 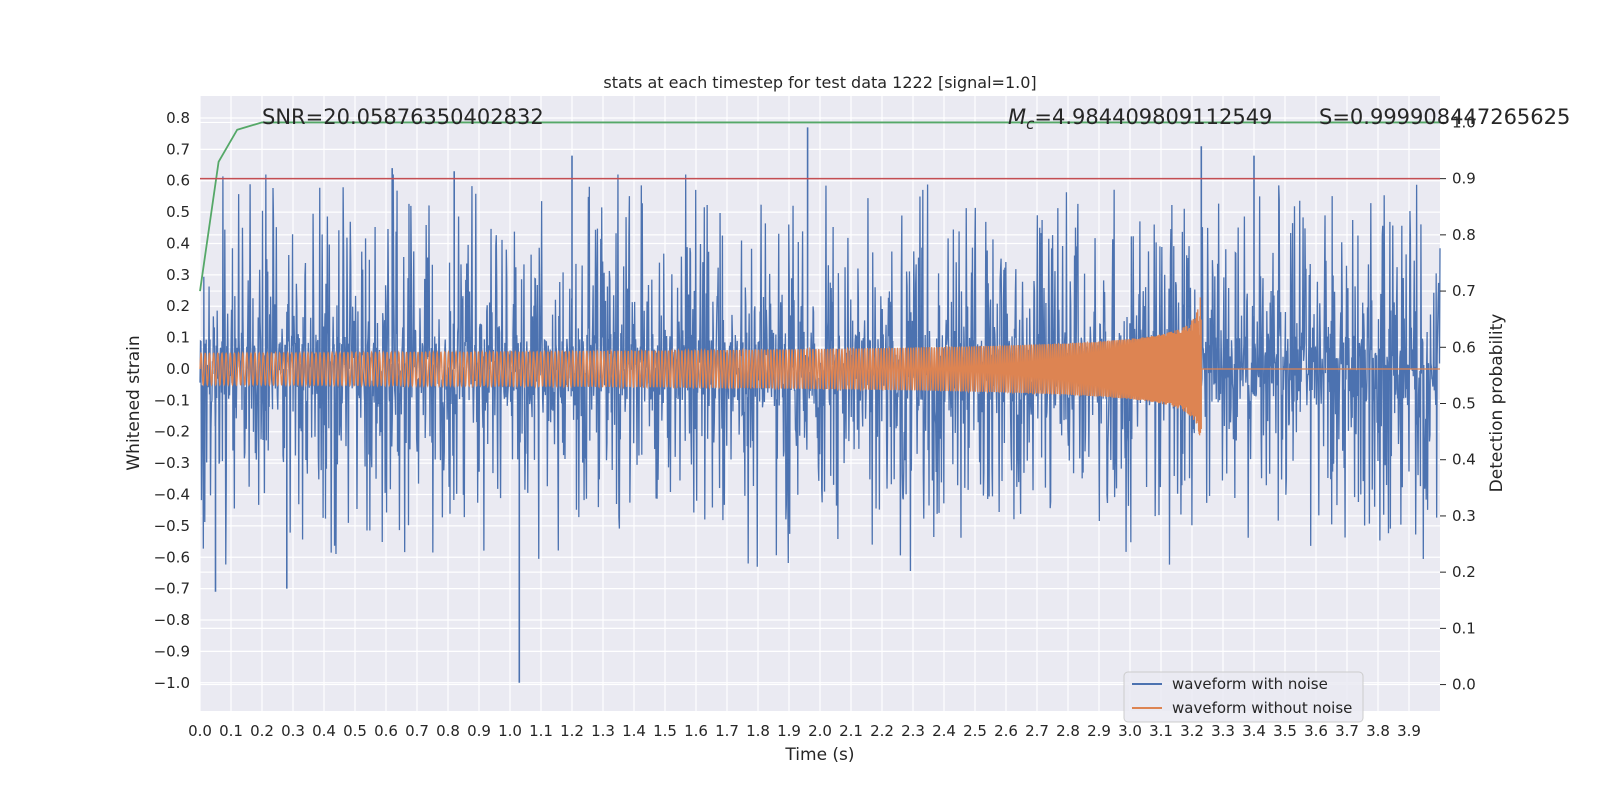 I want to click on y-tick-label: 0.8, so click(x=178, y=118).